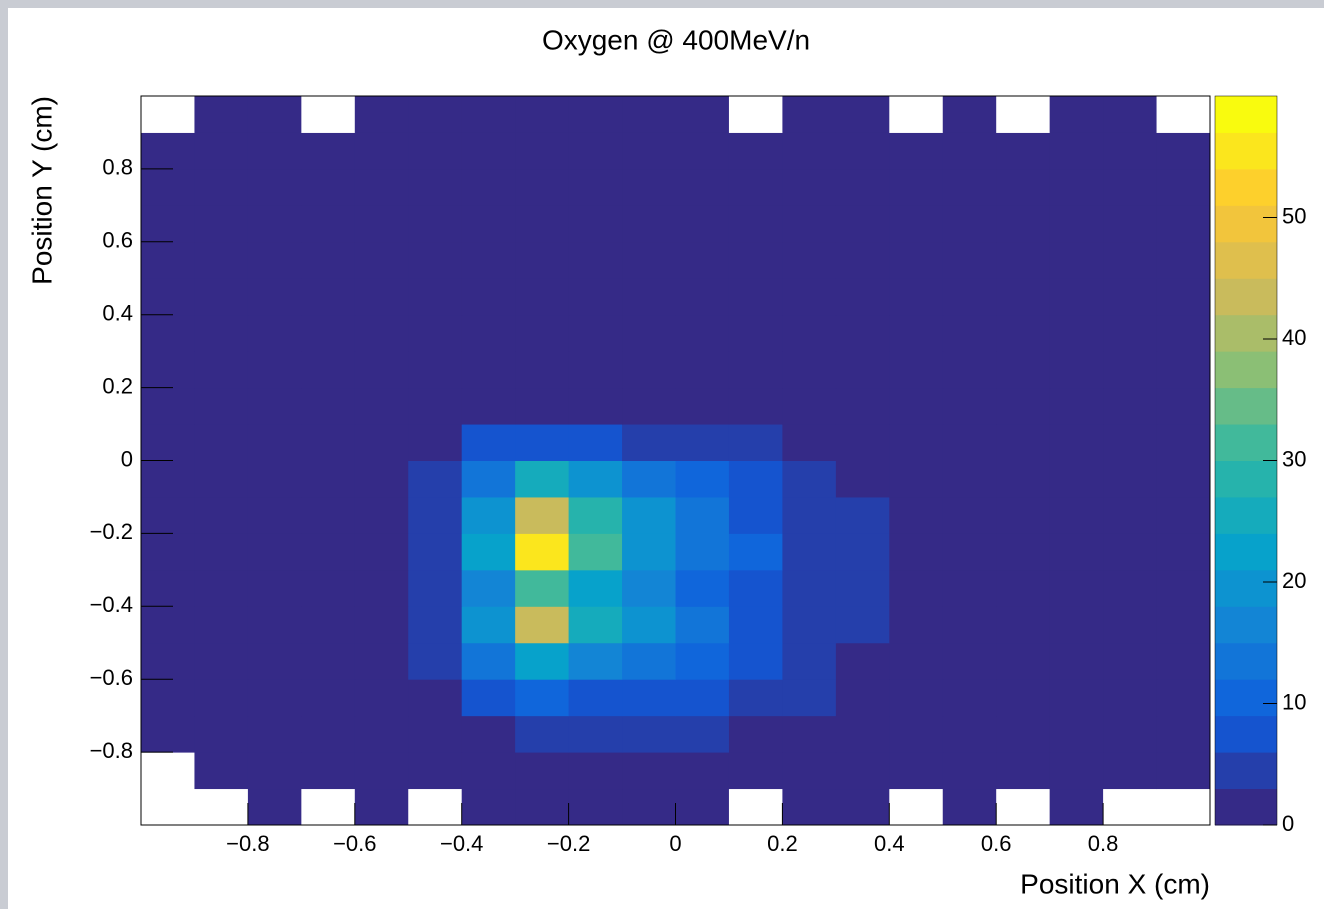  What do you see at coordinates (1294, 580) in the screenshot?
I see `colorbar-tick-label: 20` at bounding box center [1294, 580].